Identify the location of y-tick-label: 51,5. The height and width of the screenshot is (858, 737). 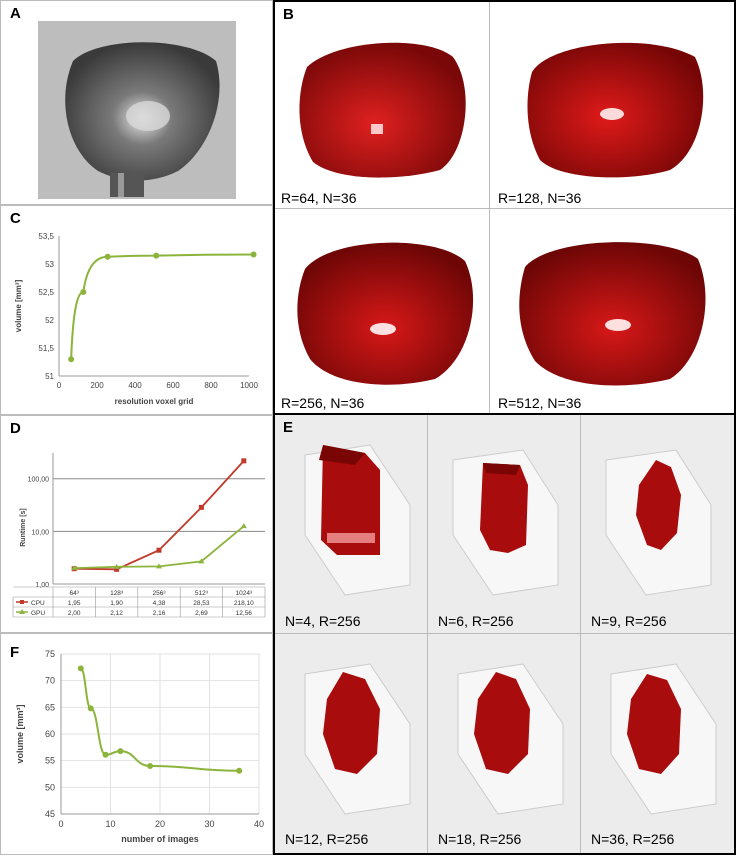
(46, 348).